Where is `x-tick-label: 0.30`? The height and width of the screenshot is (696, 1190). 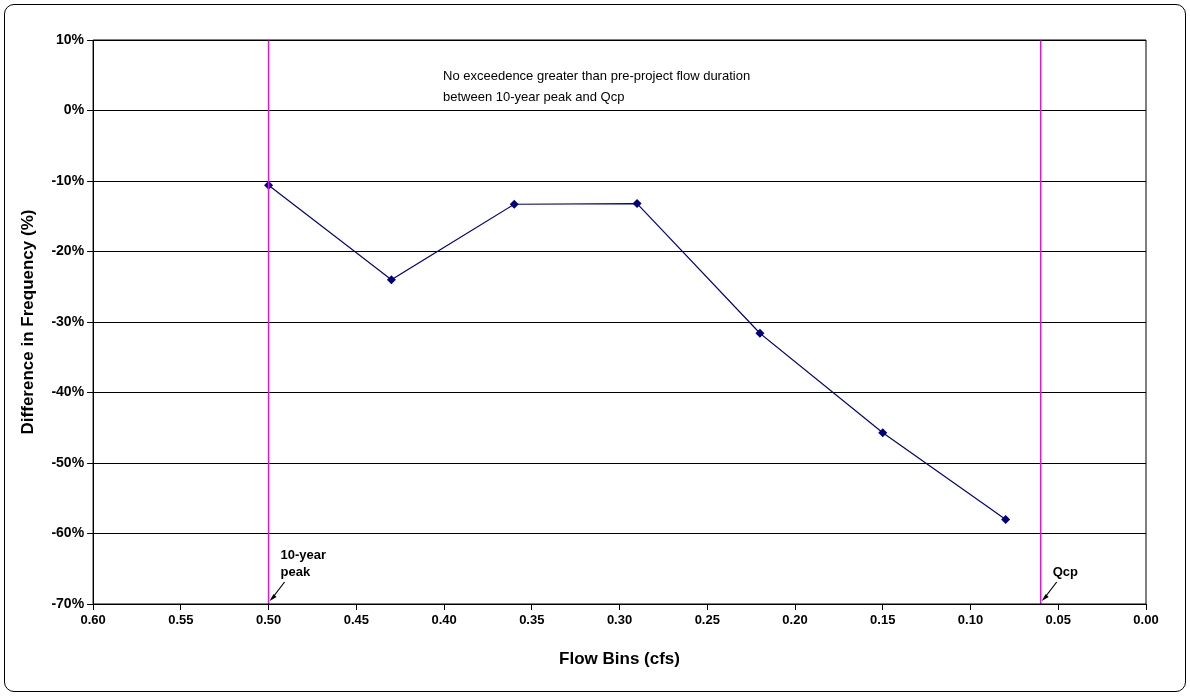
x-tick-label: 0.30 is located at coordinates (619, 620).